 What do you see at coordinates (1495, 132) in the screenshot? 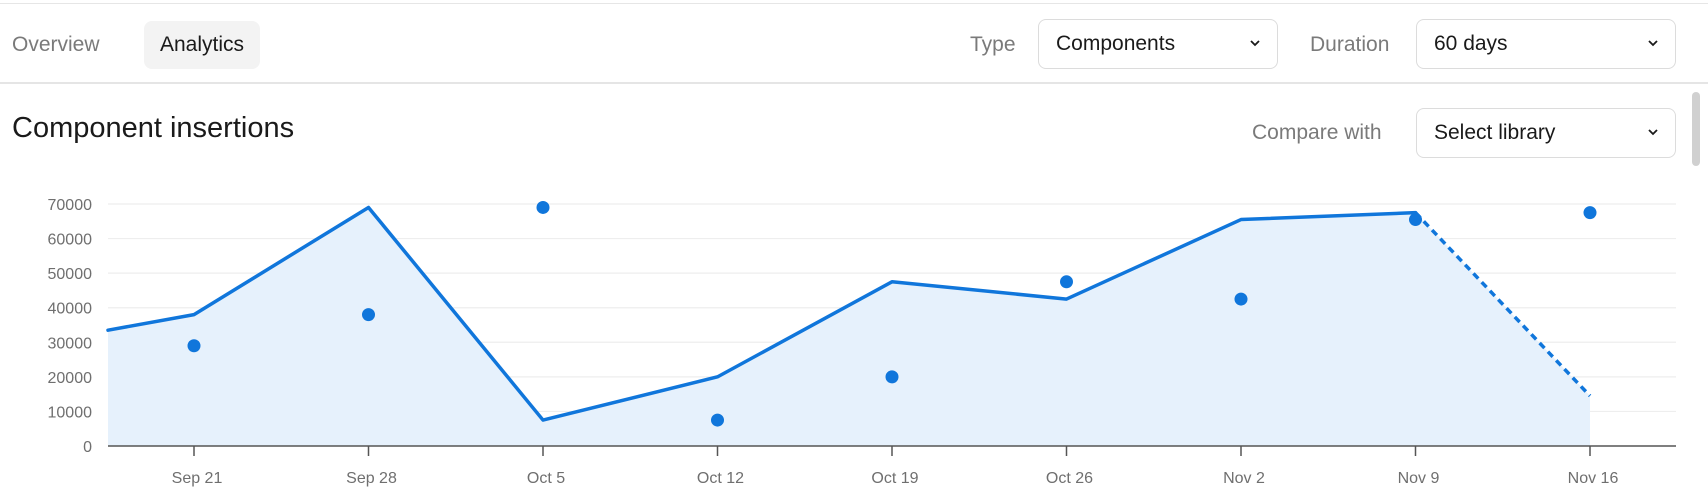
I see `compare-select-value: Select library` at bounding box center [1495, 132].